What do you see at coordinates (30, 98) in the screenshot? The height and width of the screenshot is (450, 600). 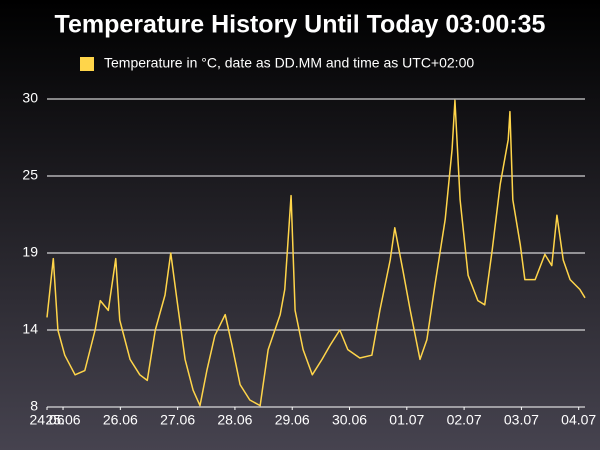 I see `y-tick-label: 30` at bounding box center [30, 98].